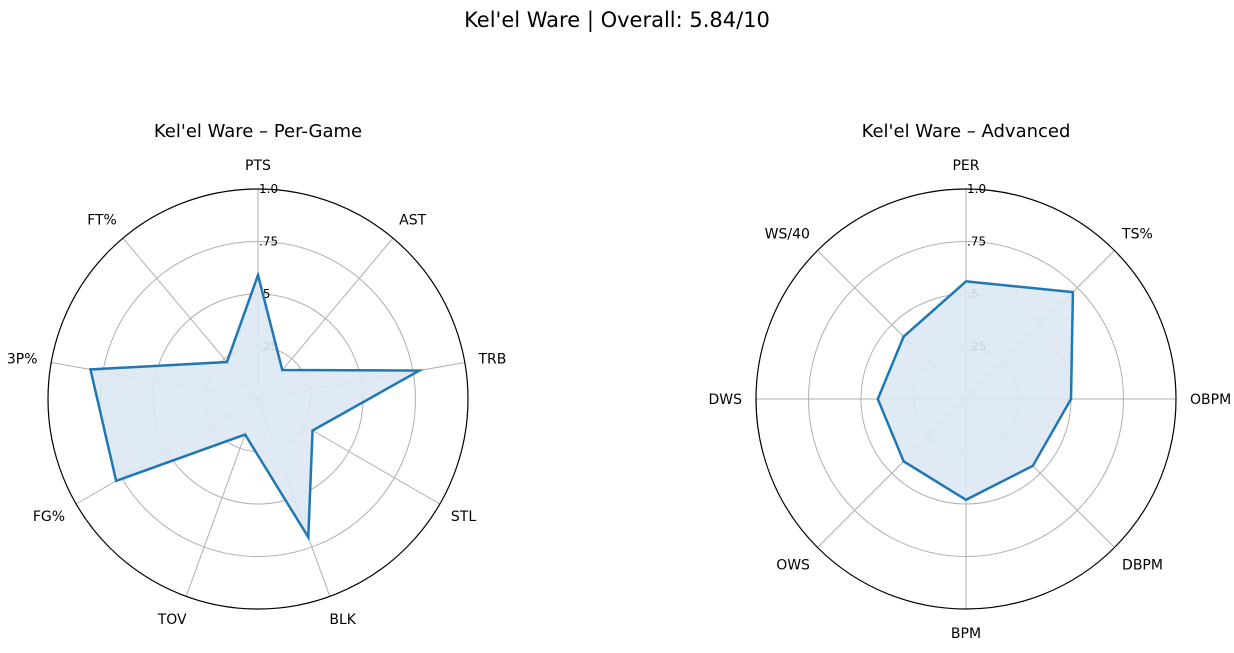 This screenshot has height=653, width=1234. I want to click on axis-label: FT%, so click(102, 221).